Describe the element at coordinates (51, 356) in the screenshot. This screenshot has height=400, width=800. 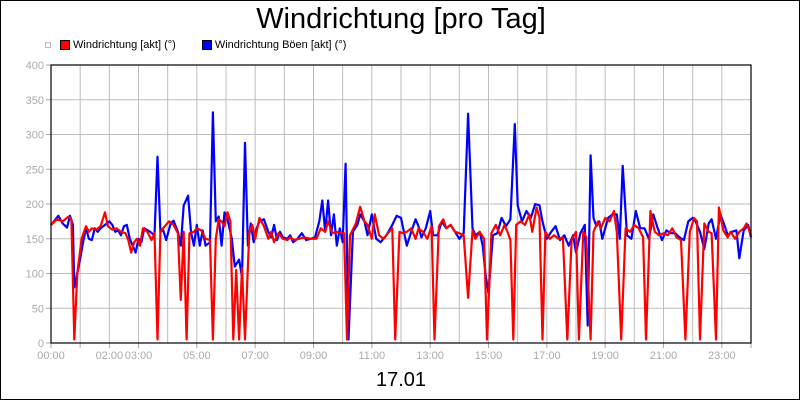
I see `x-tick-label: 00:00` at that location.